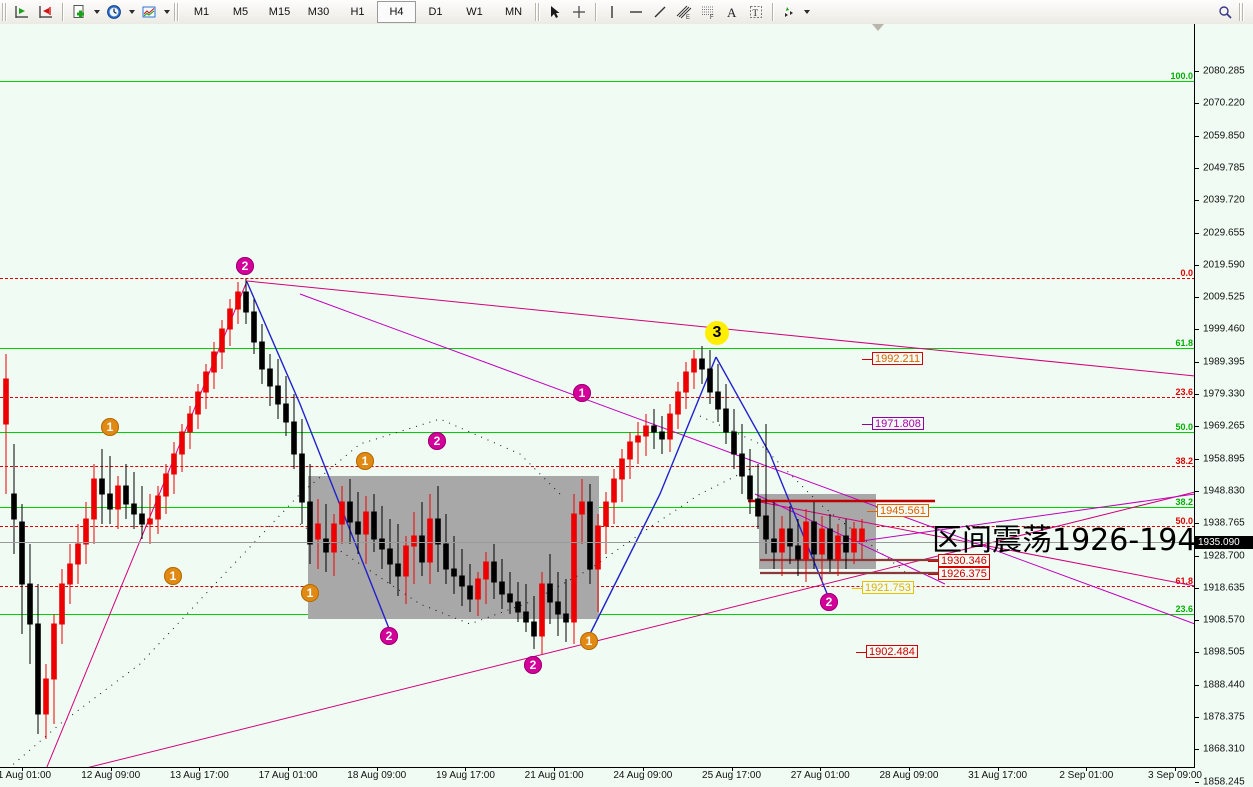  I want to click on horizontal-line-icon, so click(636, 12).